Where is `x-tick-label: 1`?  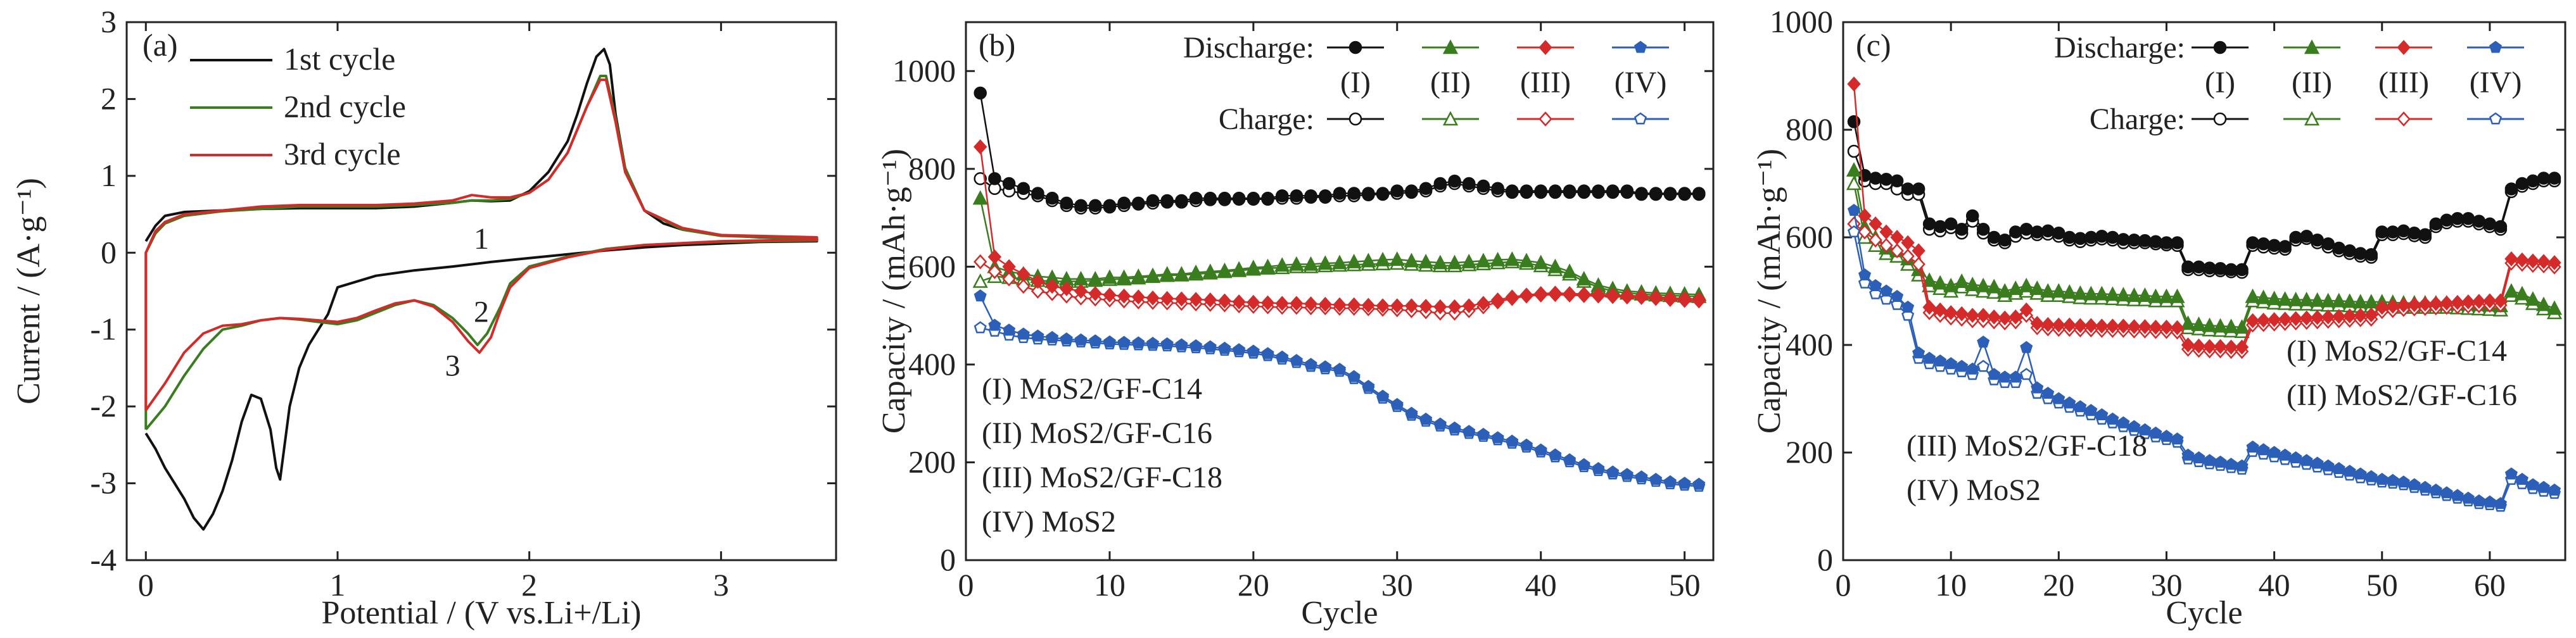
x-tick-label: 1 is located at coordinates (337, 585).